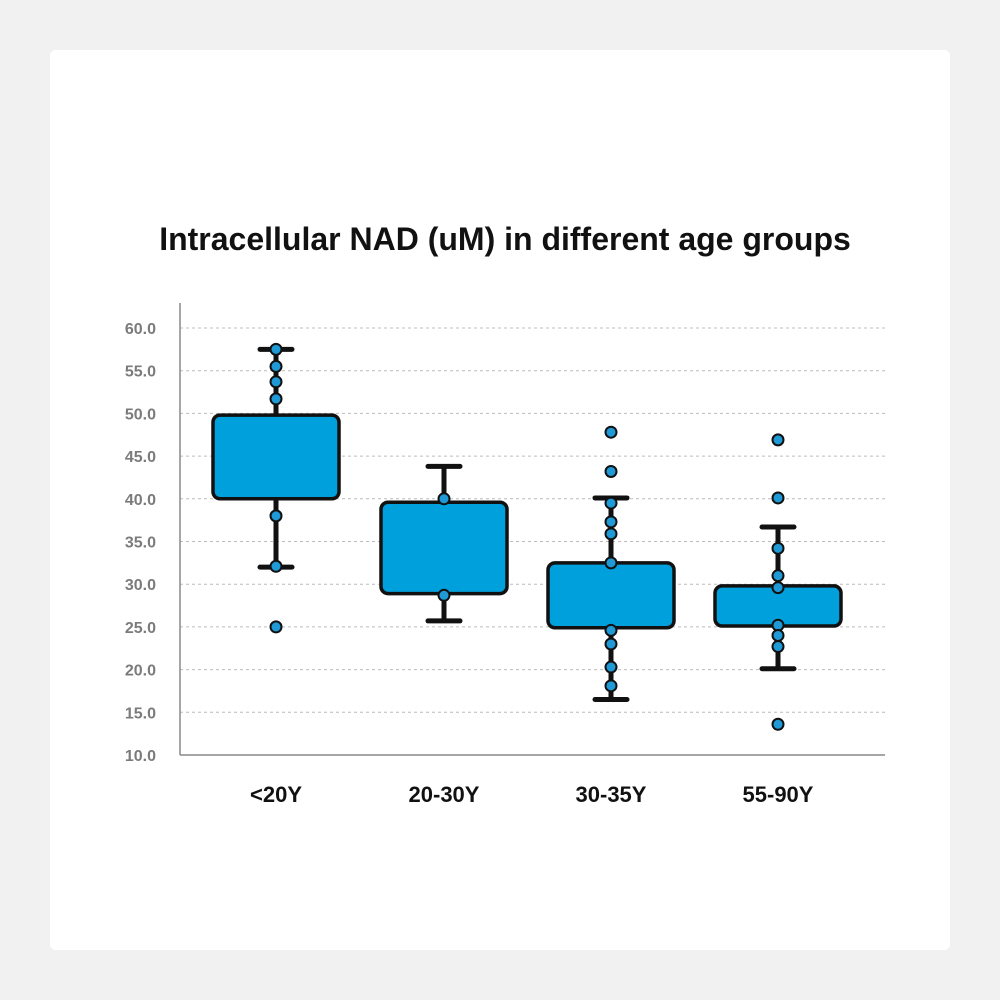 This screenshot has height=1000, width=1000. What do you see at coordinates (140, 457) in the screenshot?
I see `y-tick-label: 45.0` at bounding box center [140, 457].